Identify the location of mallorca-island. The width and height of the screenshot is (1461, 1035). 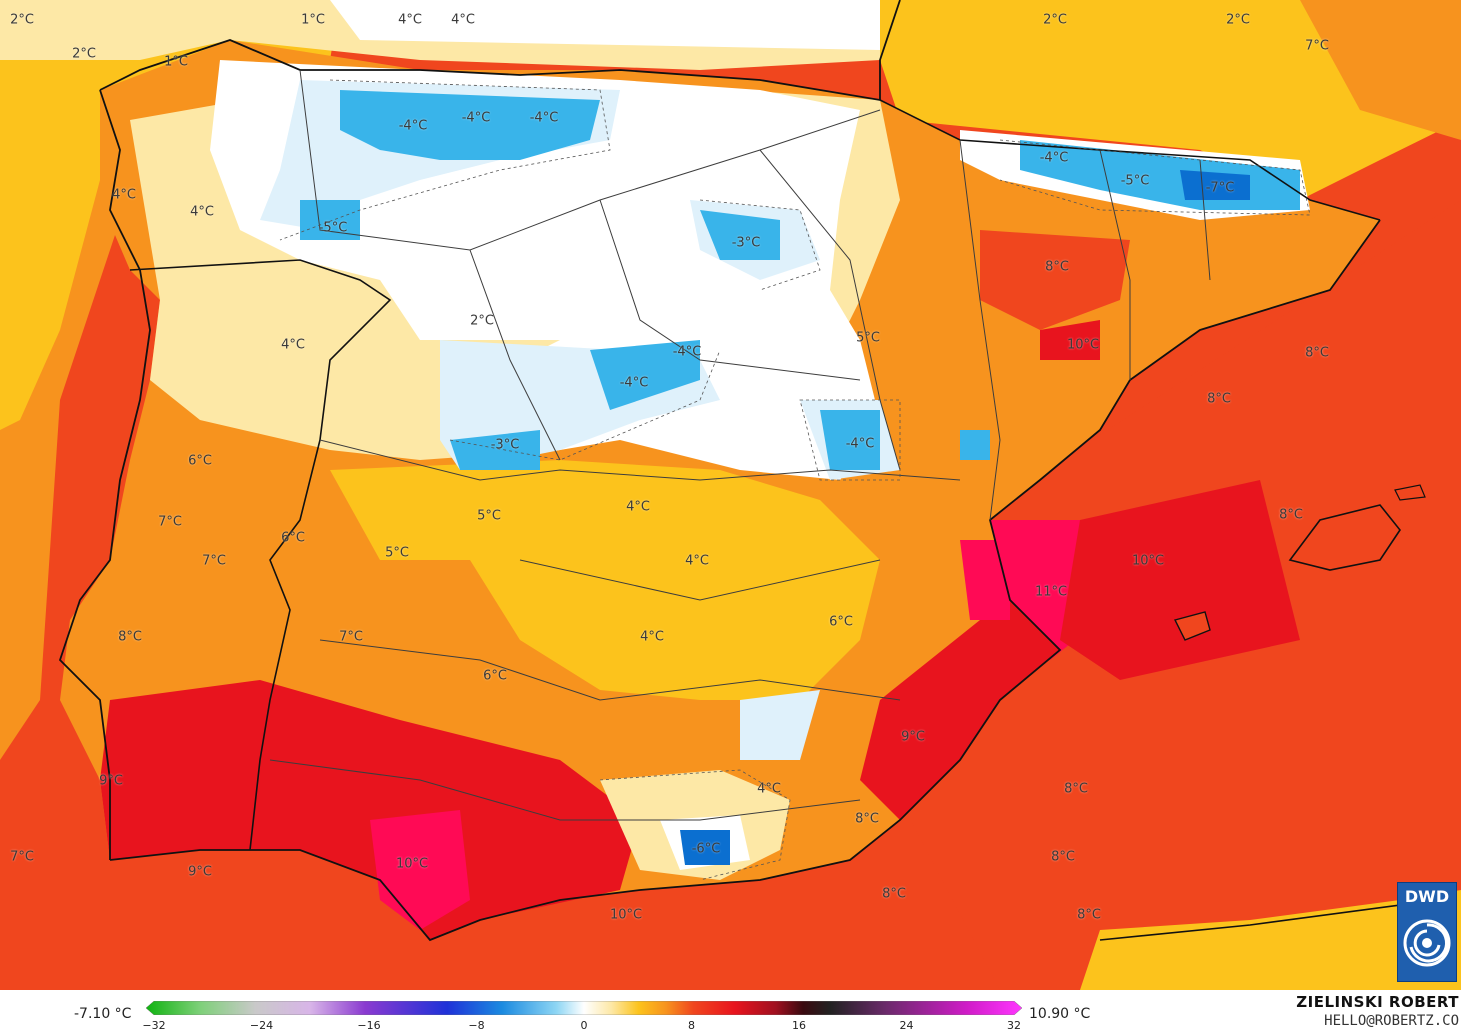
(1344, 537).